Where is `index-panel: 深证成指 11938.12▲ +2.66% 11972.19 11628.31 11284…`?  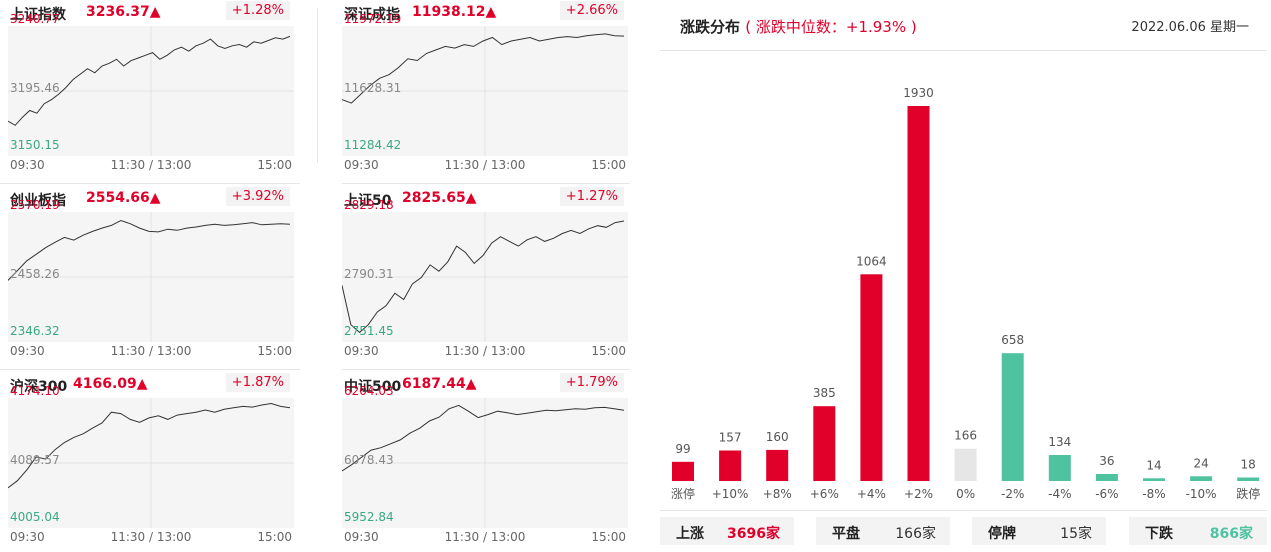
index-panel: 深证成指 11938.12▲ +2.66% 11972.19 11628.31 11284… is located at coordinates (484, 90).